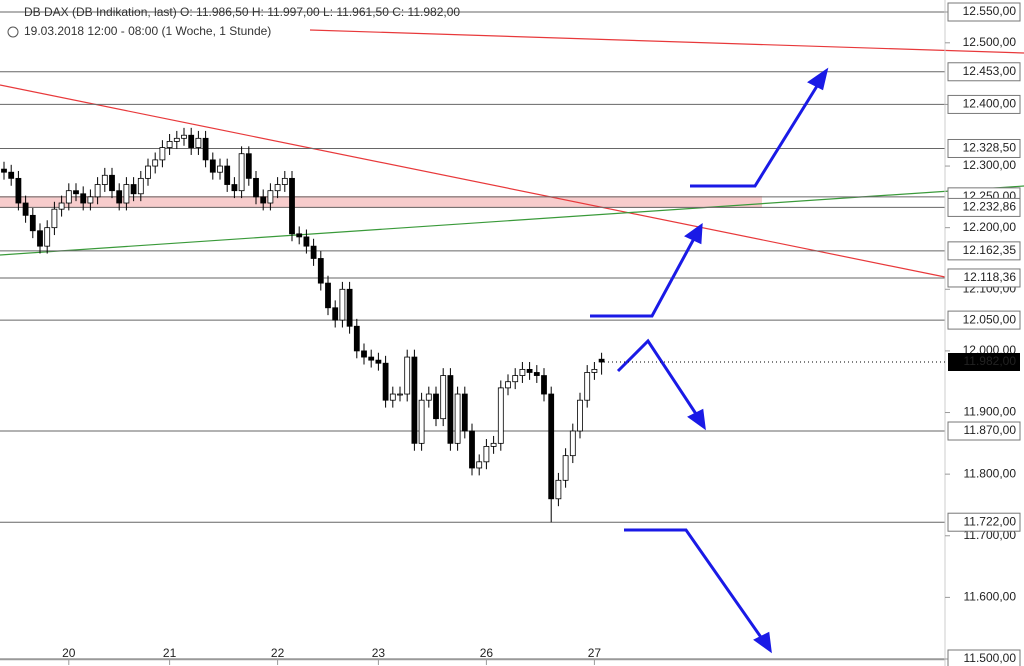  I want to click on level-label: 12.232,86, so click(990, 207).